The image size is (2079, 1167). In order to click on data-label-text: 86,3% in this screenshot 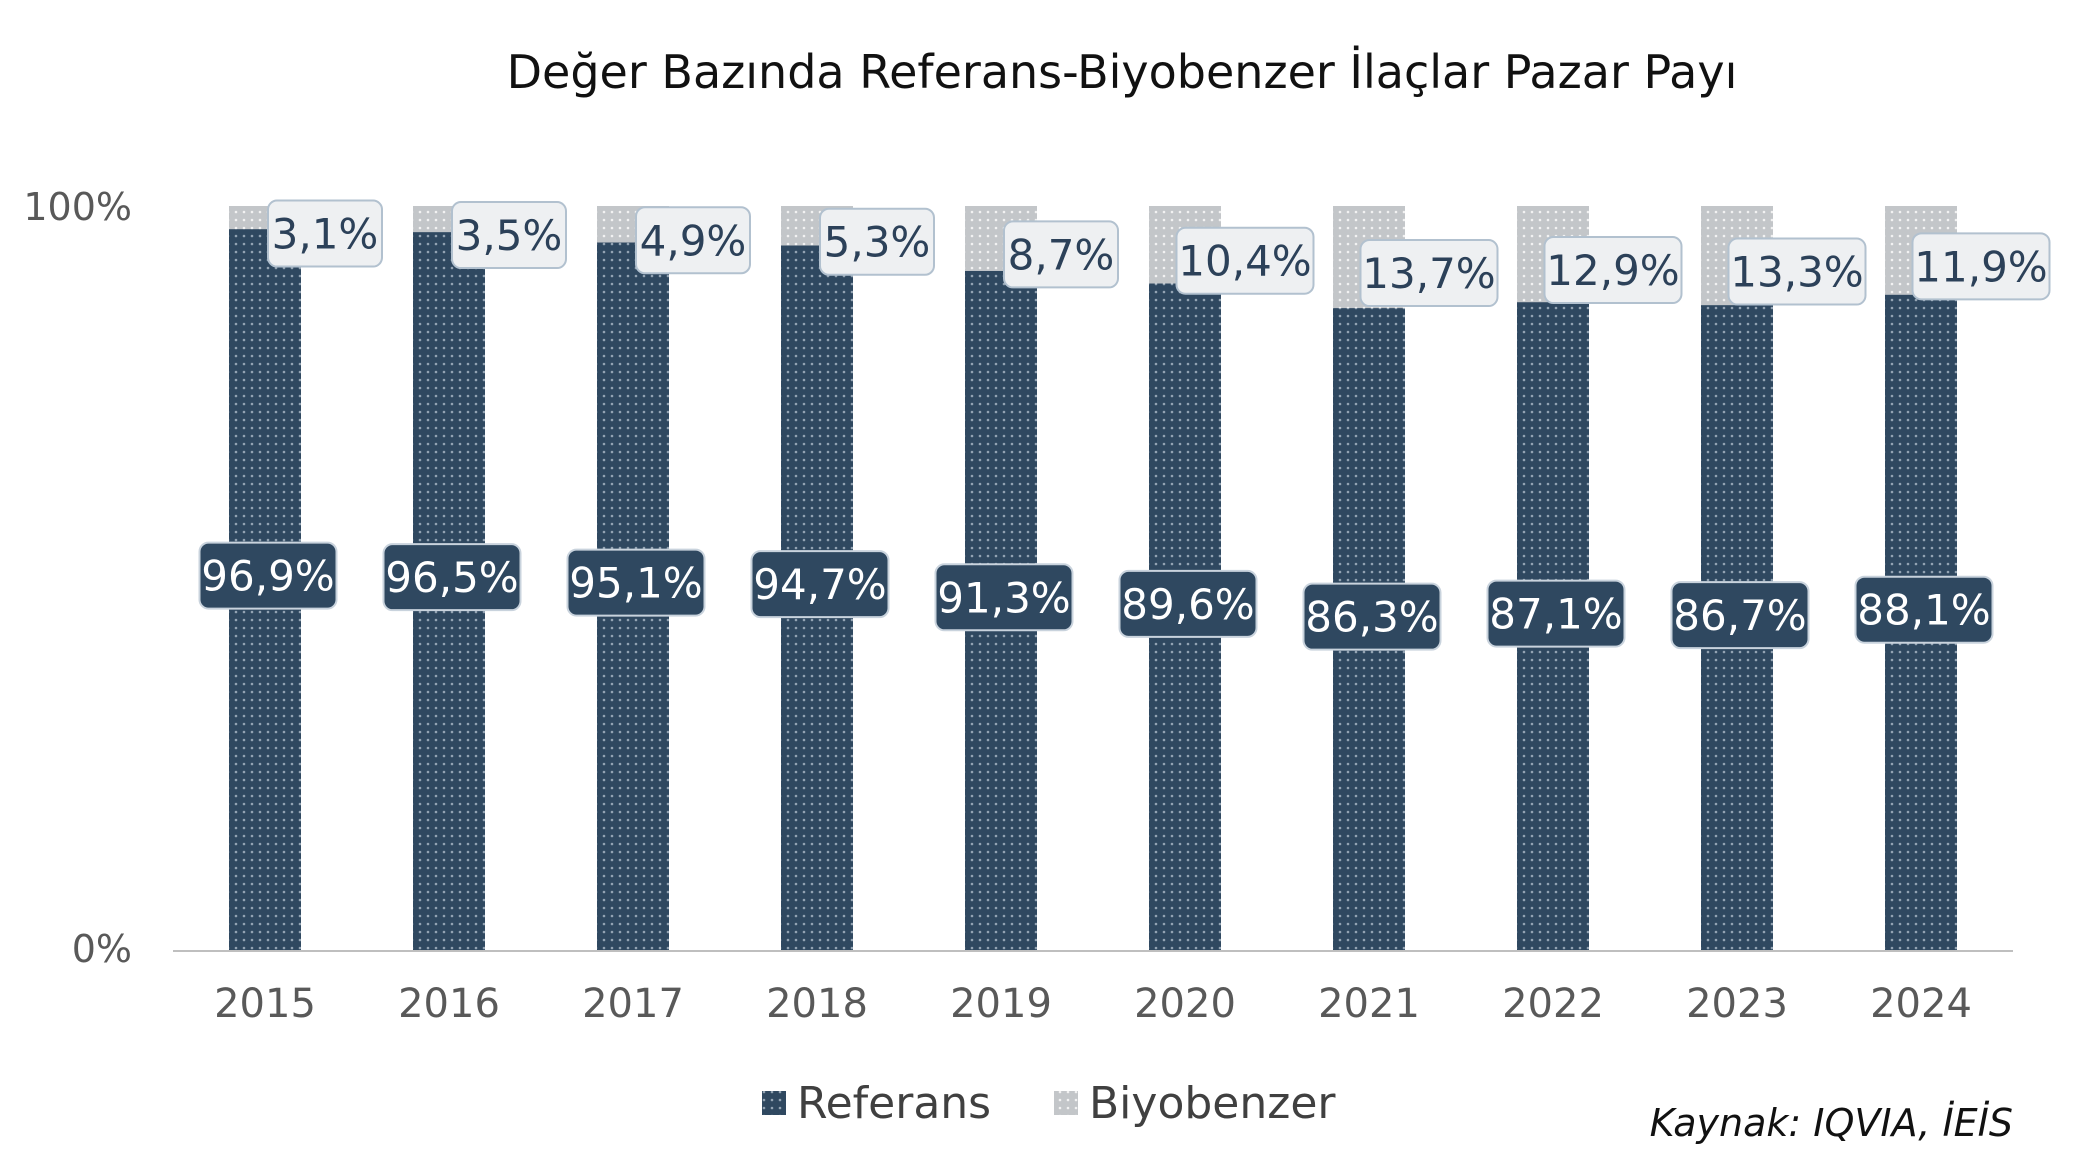, I will do `click(1371, 617)`.